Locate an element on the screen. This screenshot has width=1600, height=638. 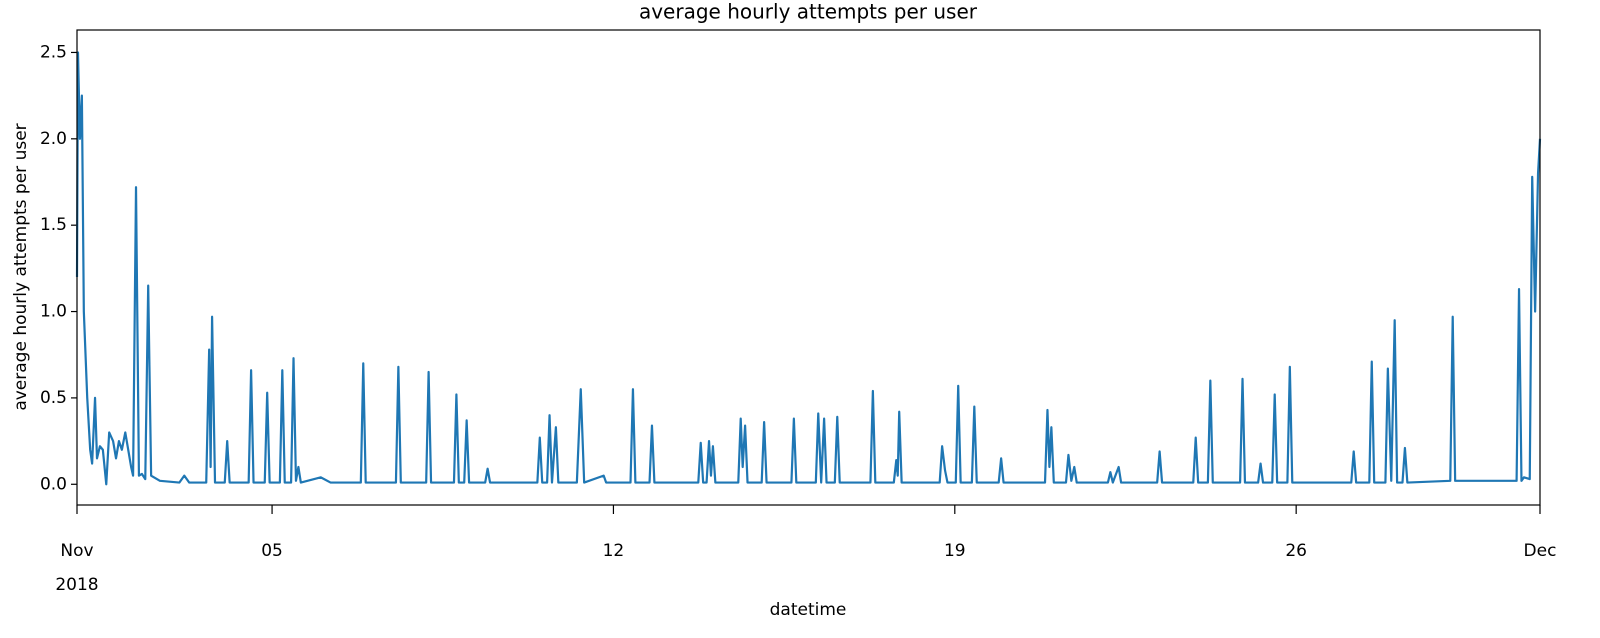
y-tick-label: 0.0 is located at coordinates (53, 484).